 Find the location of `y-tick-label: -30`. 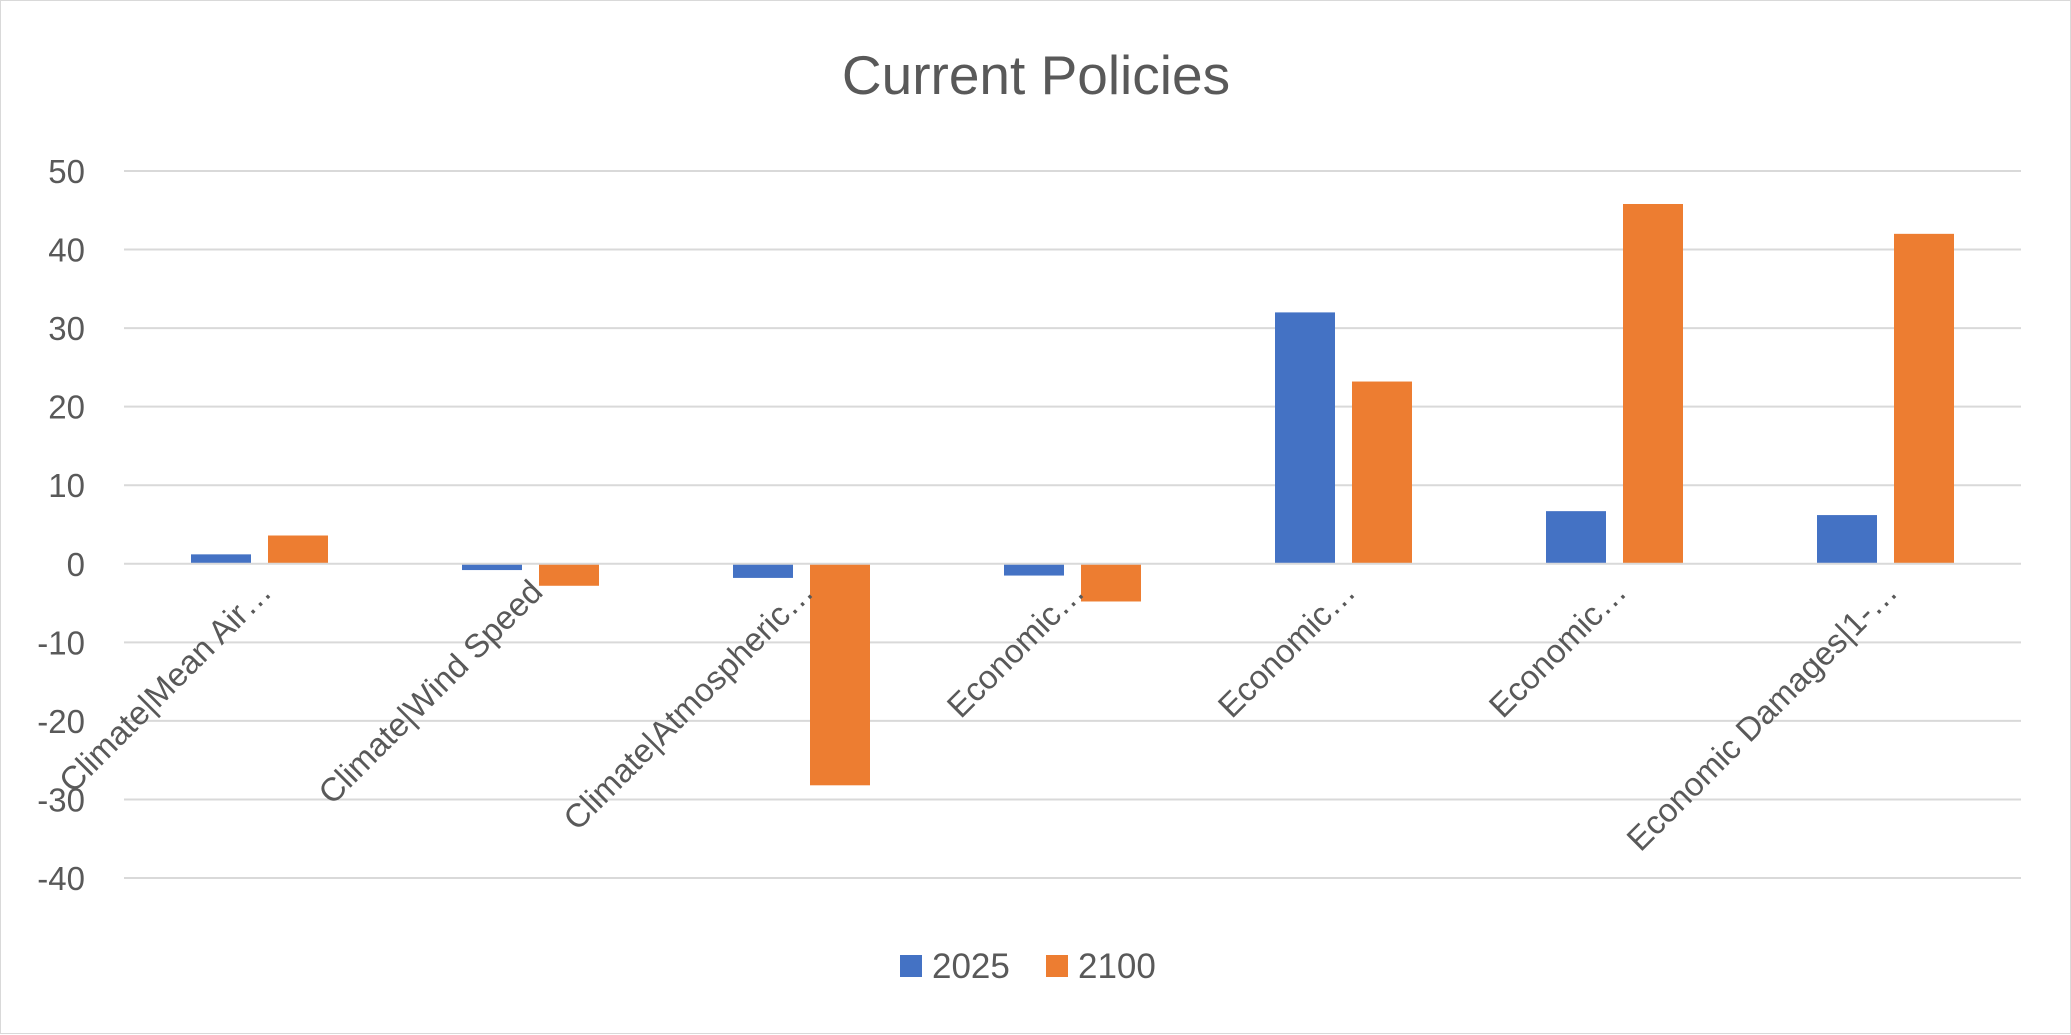

y-tick-label: -30 is located at coordinates (61, 799).